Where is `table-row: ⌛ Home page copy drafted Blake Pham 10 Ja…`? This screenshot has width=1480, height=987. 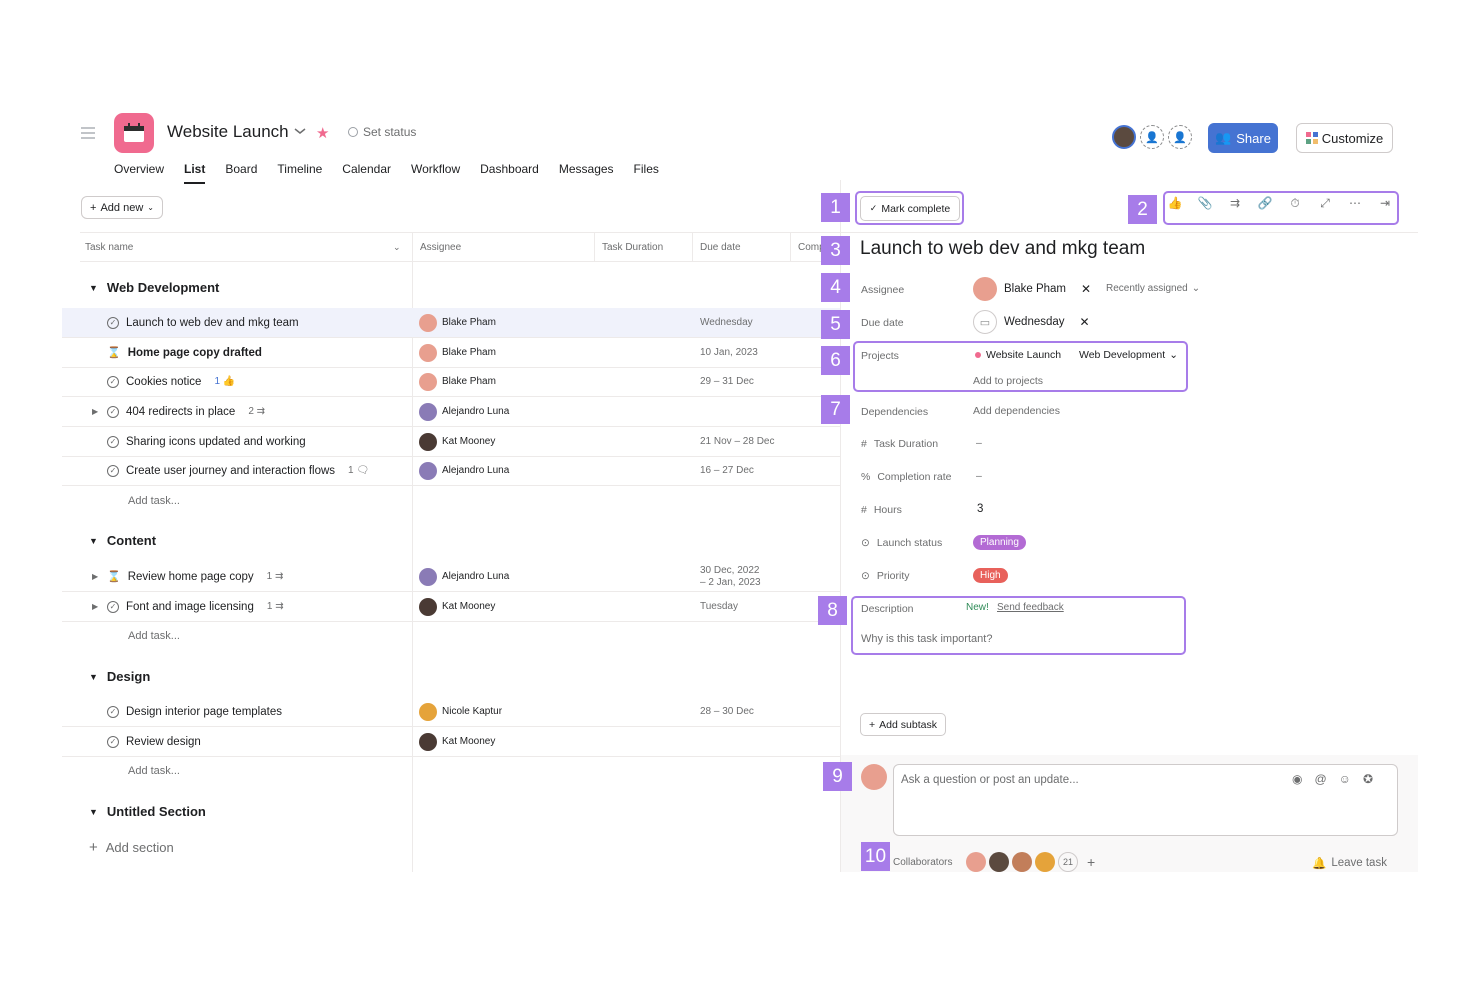
table-row: ⌛ Home page copy drafted Blake Pham 10 Ja… is located at coordinates (451, 353).